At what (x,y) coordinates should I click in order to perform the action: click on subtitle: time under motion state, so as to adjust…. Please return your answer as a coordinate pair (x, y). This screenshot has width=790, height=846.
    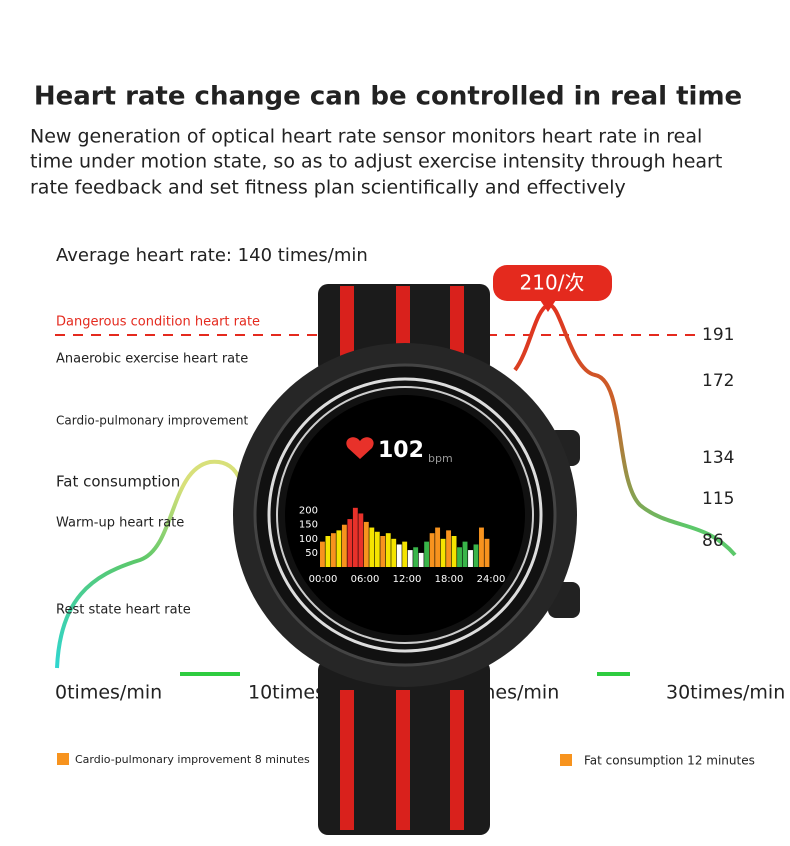
    Looking at the image, I should click on (376, 162).